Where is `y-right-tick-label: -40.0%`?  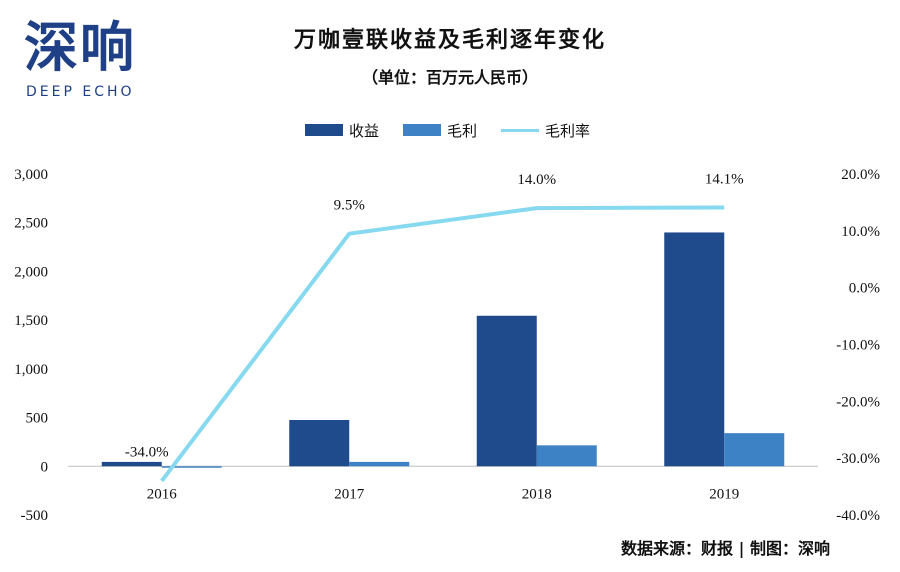 y-right-tick-label: -40.0% is located at coordinates (858, 516).